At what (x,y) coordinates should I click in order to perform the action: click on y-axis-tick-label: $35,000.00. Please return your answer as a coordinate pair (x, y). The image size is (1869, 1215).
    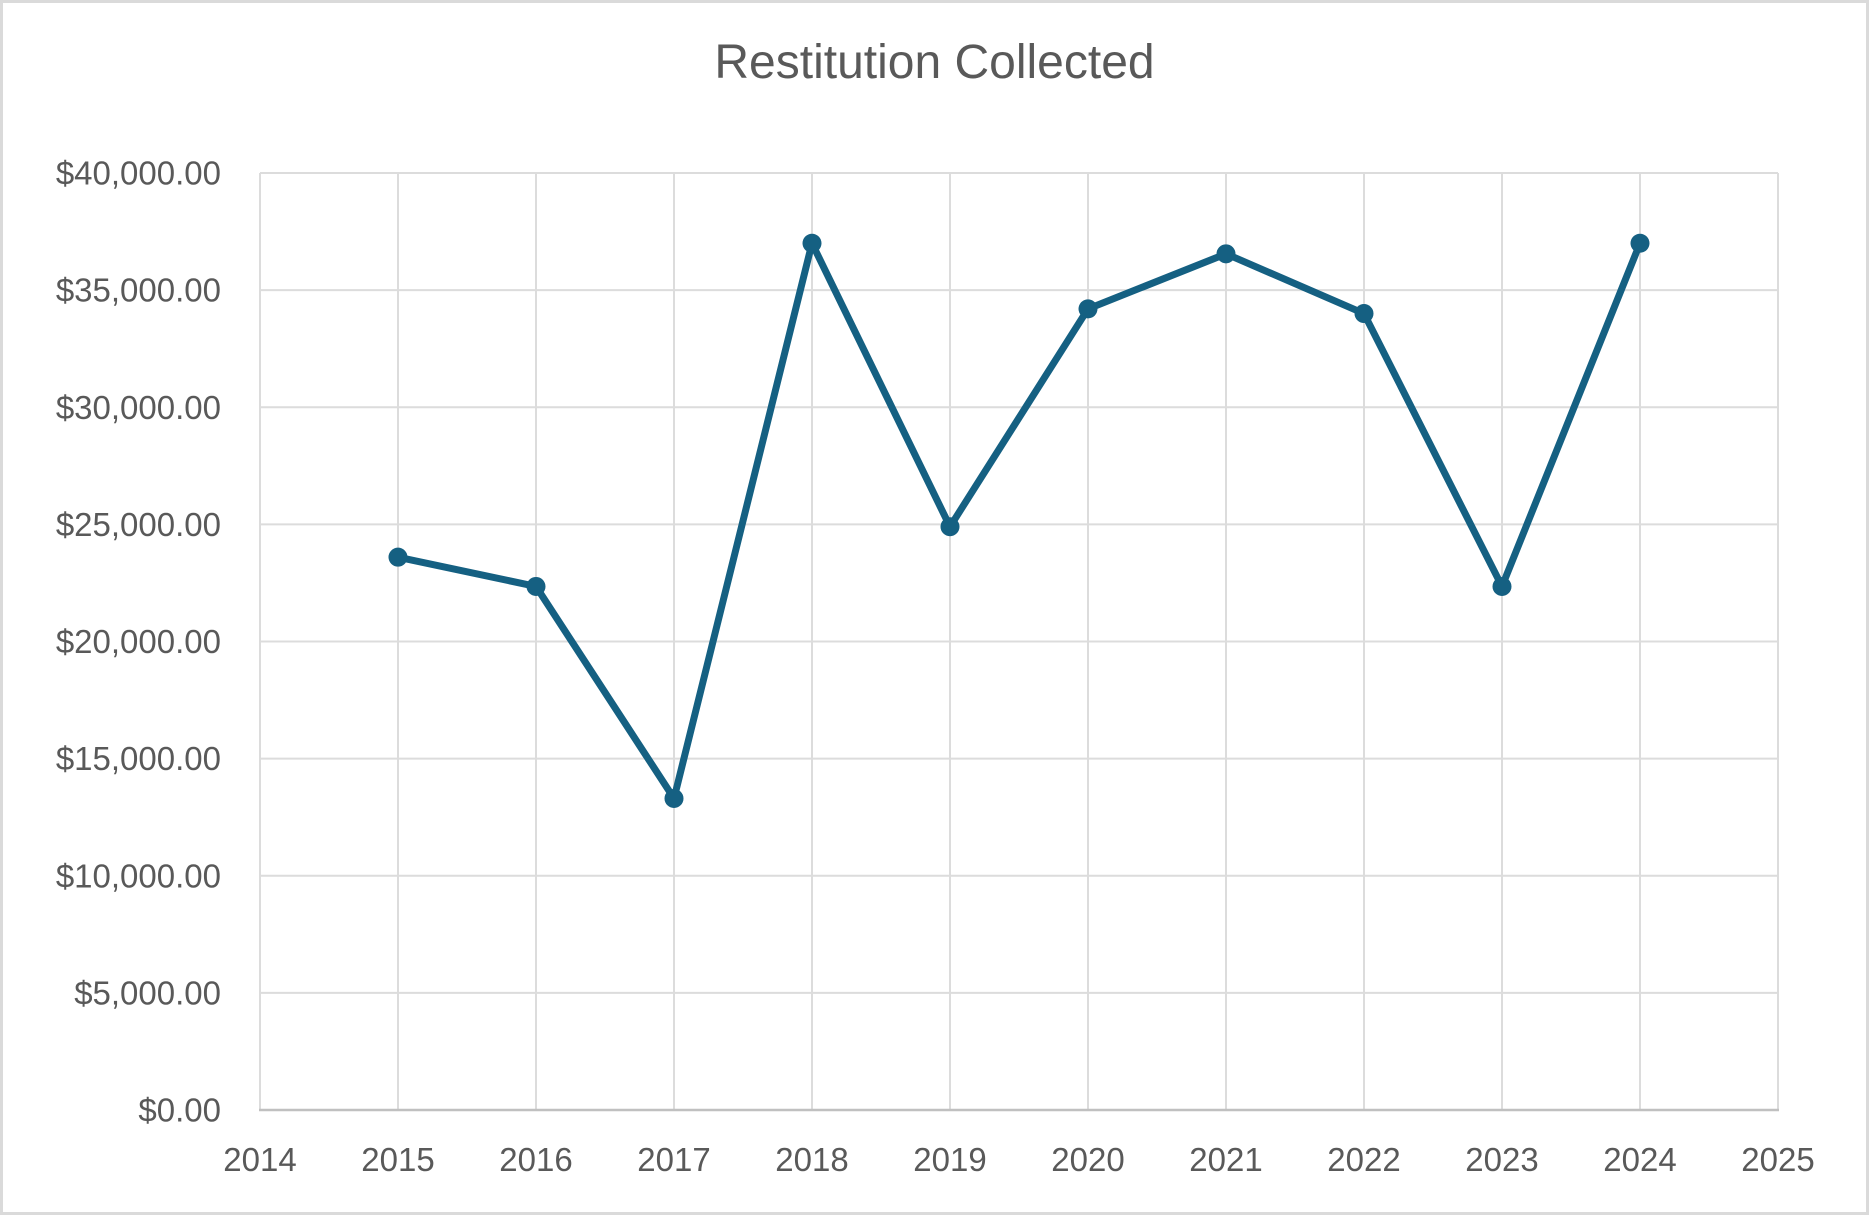
    Looking at the image, I should click on (138, 290).